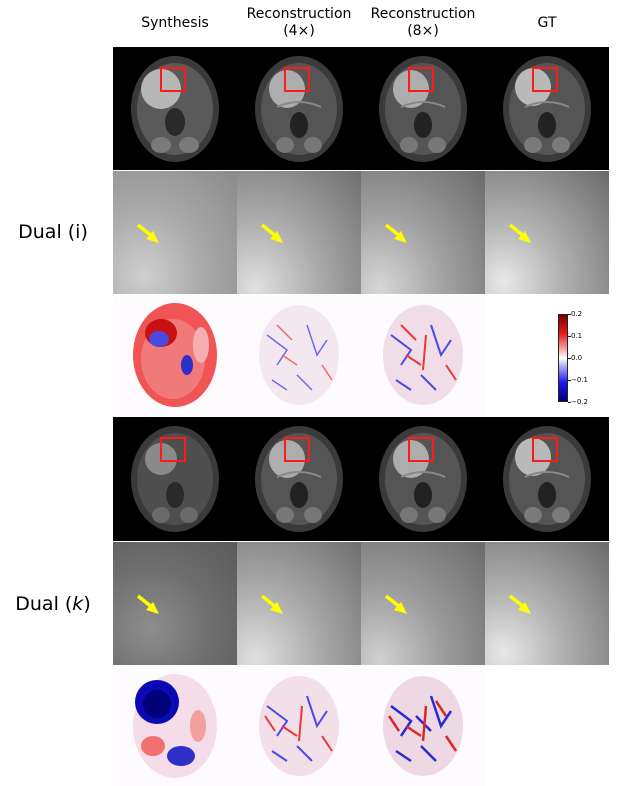  Describe the element at coordinates (299, 232) in the screenshot. I see `zoom-crop-recon-4x-dual-i` at that location.